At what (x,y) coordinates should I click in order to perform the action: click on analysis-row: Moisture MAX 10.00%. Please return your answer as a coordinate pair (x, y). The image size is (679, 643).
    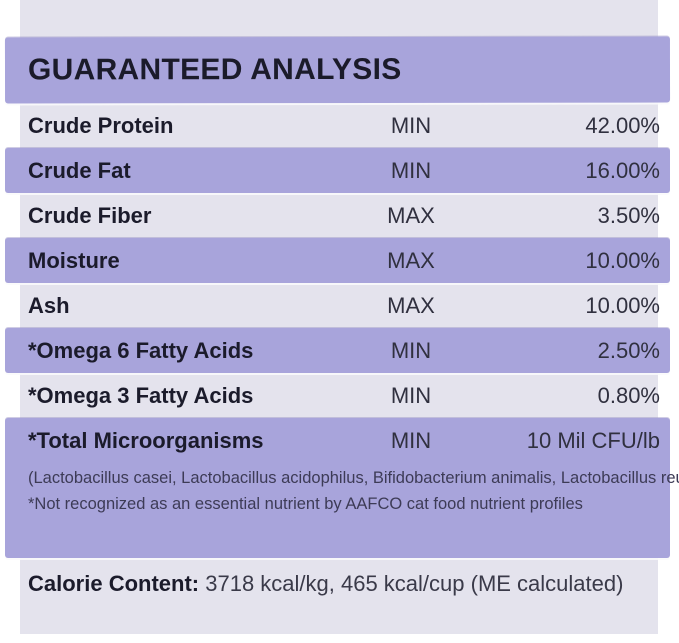
    Looking at the image, I should click on (337, 260).